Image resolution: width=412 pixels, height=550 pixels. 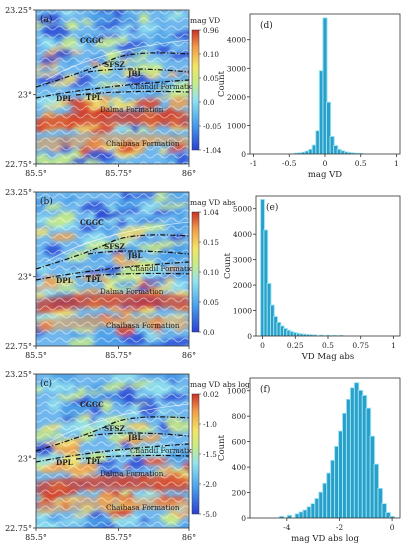 I want to click on lat-tick-label: 23.25°, so click(x=18, y=374).